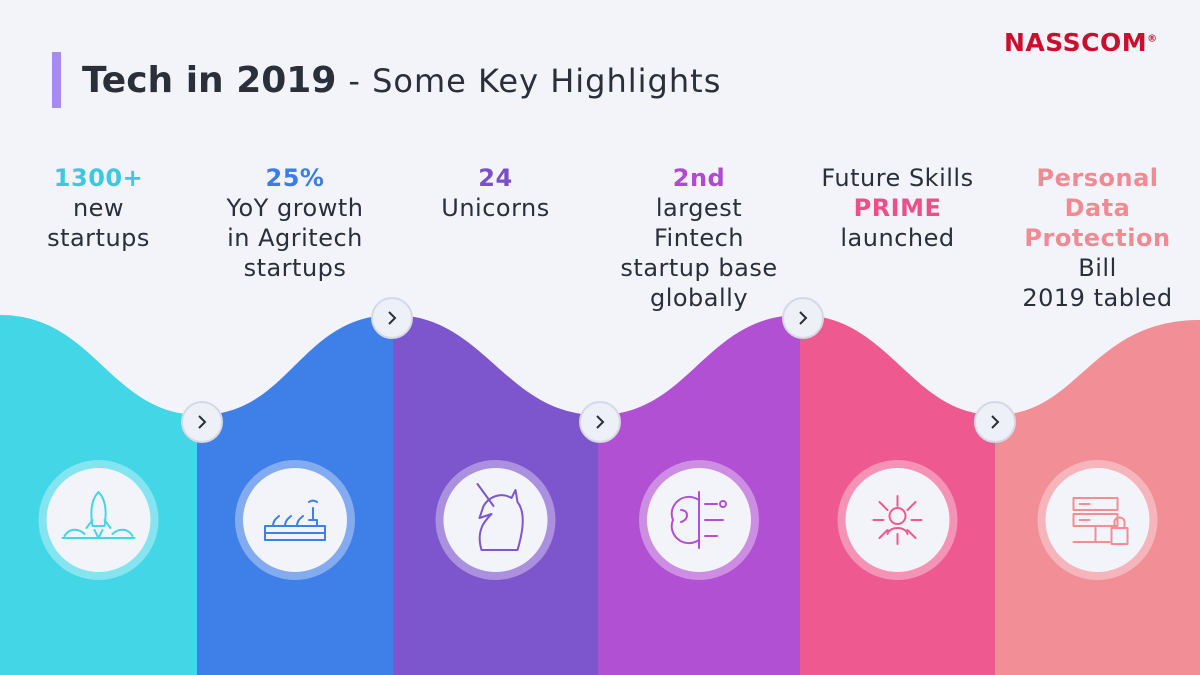  Describe the element at coordinates (98, 178) in the screenshot. I see `highlight-text: 1300+` at that location.